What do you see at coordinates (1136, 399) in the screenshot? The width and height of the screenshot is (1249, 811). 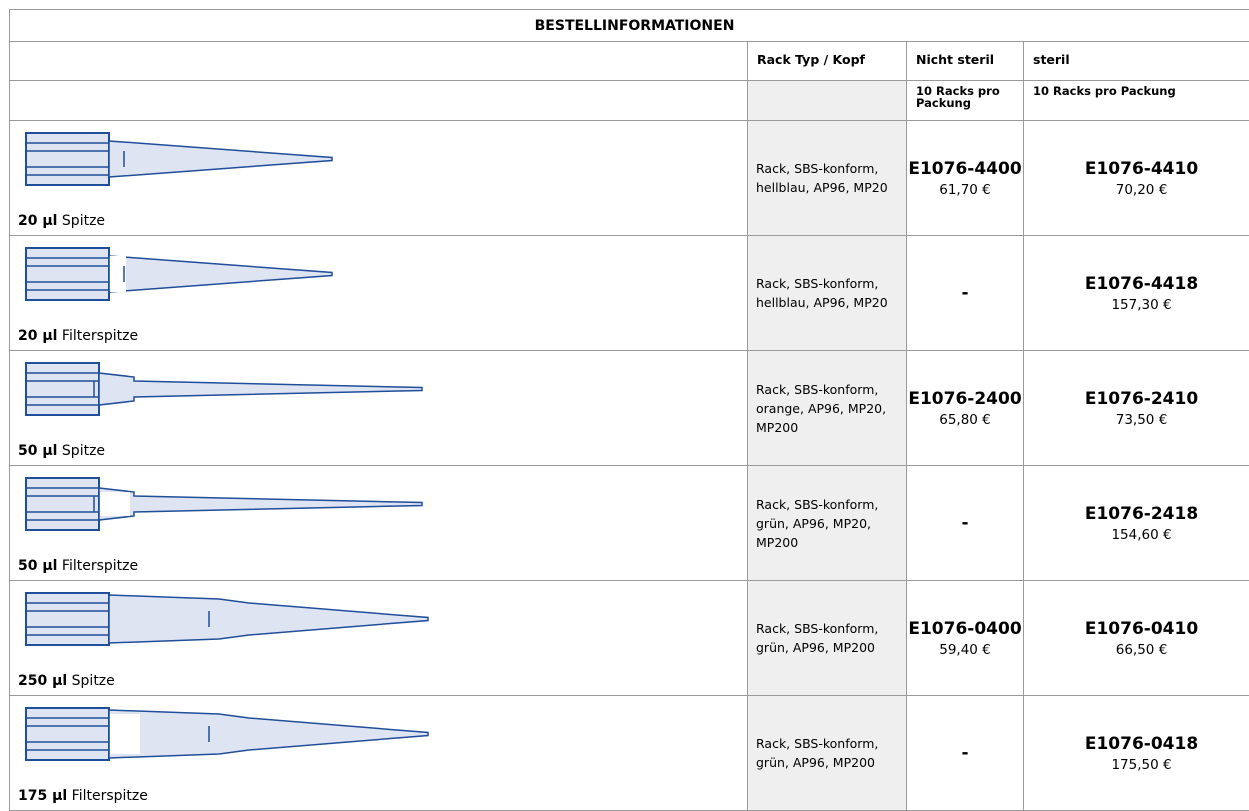 I see `order-code: E1076-2410` at bounding box center [1136, 399].